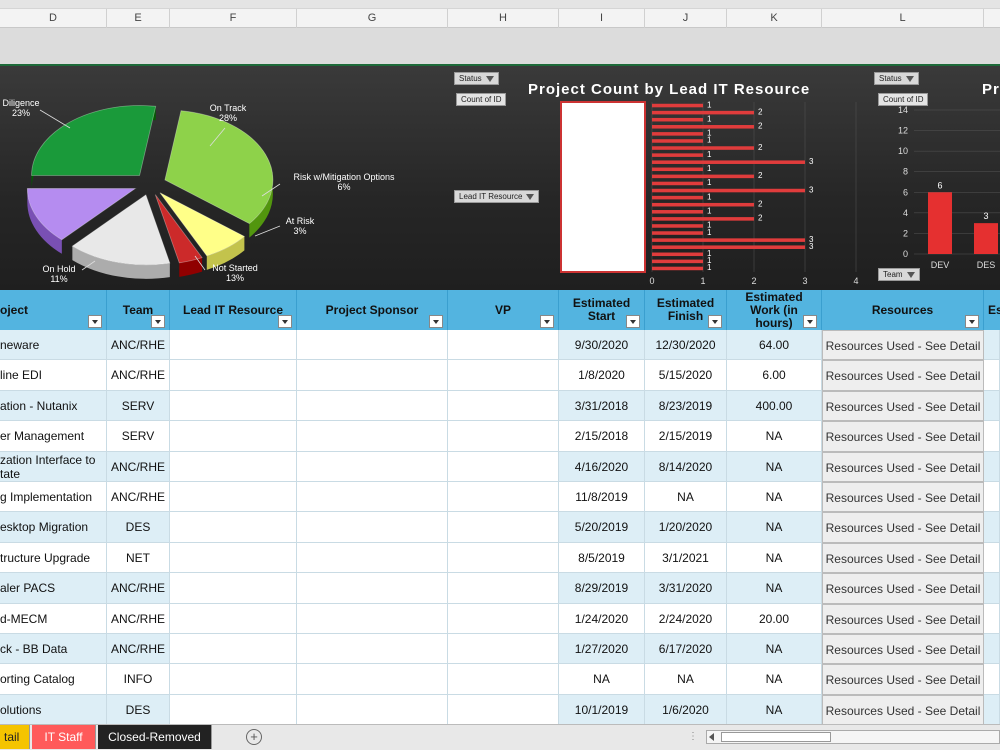  What do you see at coordinates (64, 737) in the screenshot?
I see `sheet-tab-it-staff: IT Staff` at bounding box center [64, 737].